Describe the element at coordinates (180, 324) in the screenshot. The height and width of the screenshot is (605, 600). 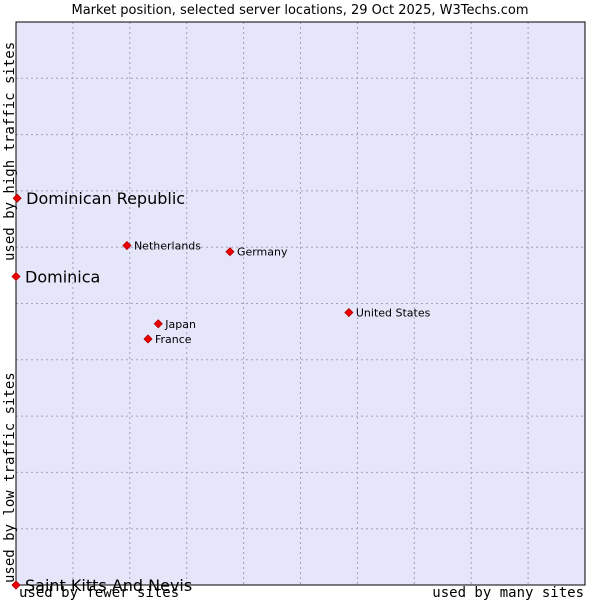
I see `point-label-japan: Japan` at that location.